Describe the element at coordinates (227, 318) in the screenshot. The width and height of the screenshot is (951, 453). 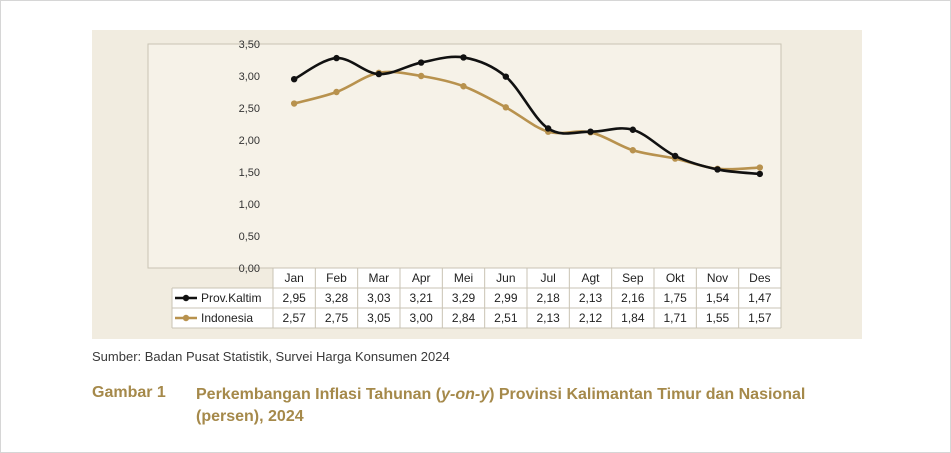
I see `legend-label: Indonesia` at that location.